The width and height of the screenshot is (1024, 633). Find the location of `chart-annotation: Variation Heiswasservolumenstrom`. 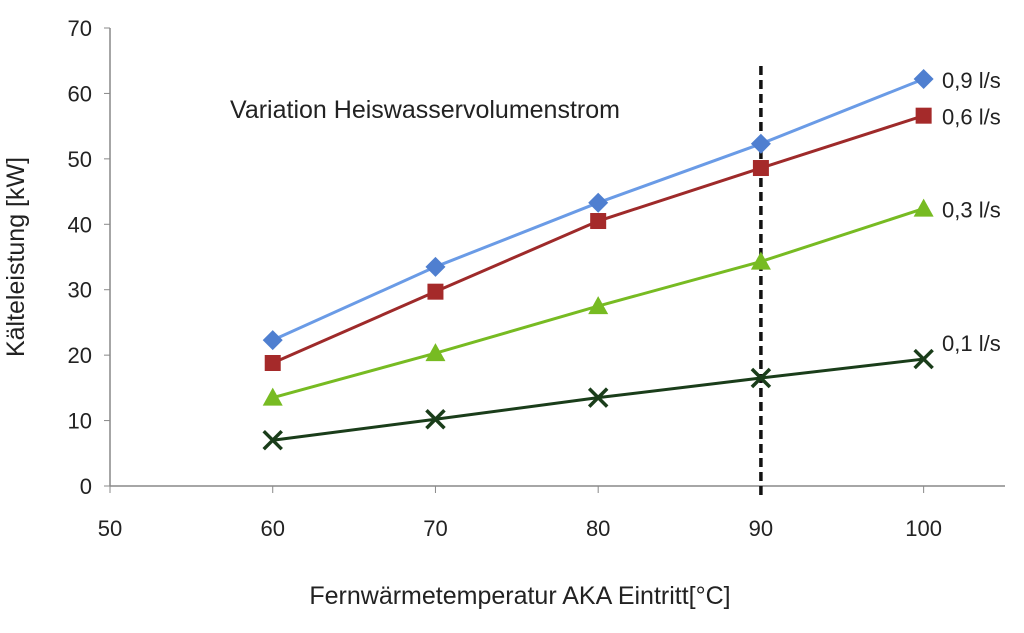

chart-annotation: Variation Heiswasservolumenstrom is located at coordinates (425, 110).